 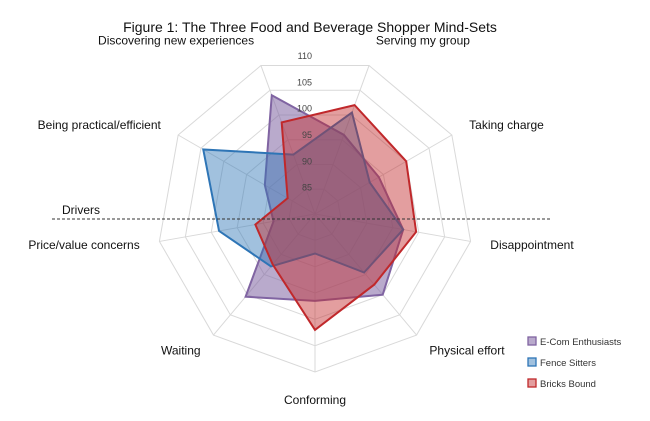 I want to click on axis-label-3: Disappointment, so click(x=532, y=245).